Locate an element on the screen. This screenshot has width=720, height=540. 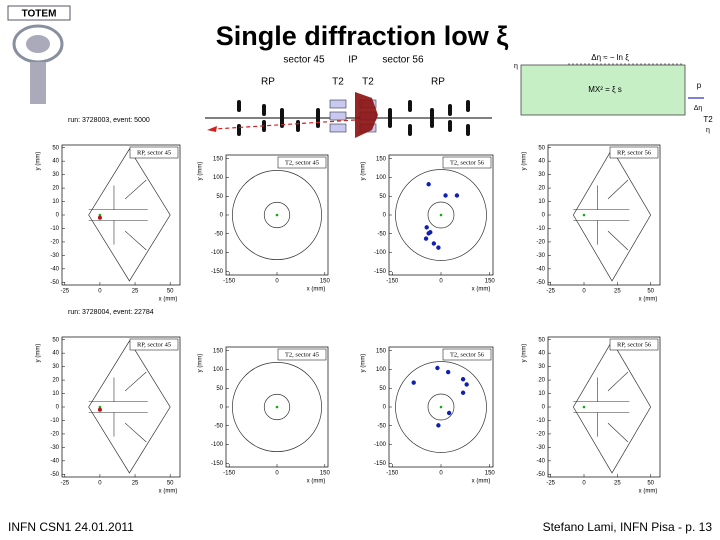
logo-banner is located at coordinates (39, 13).